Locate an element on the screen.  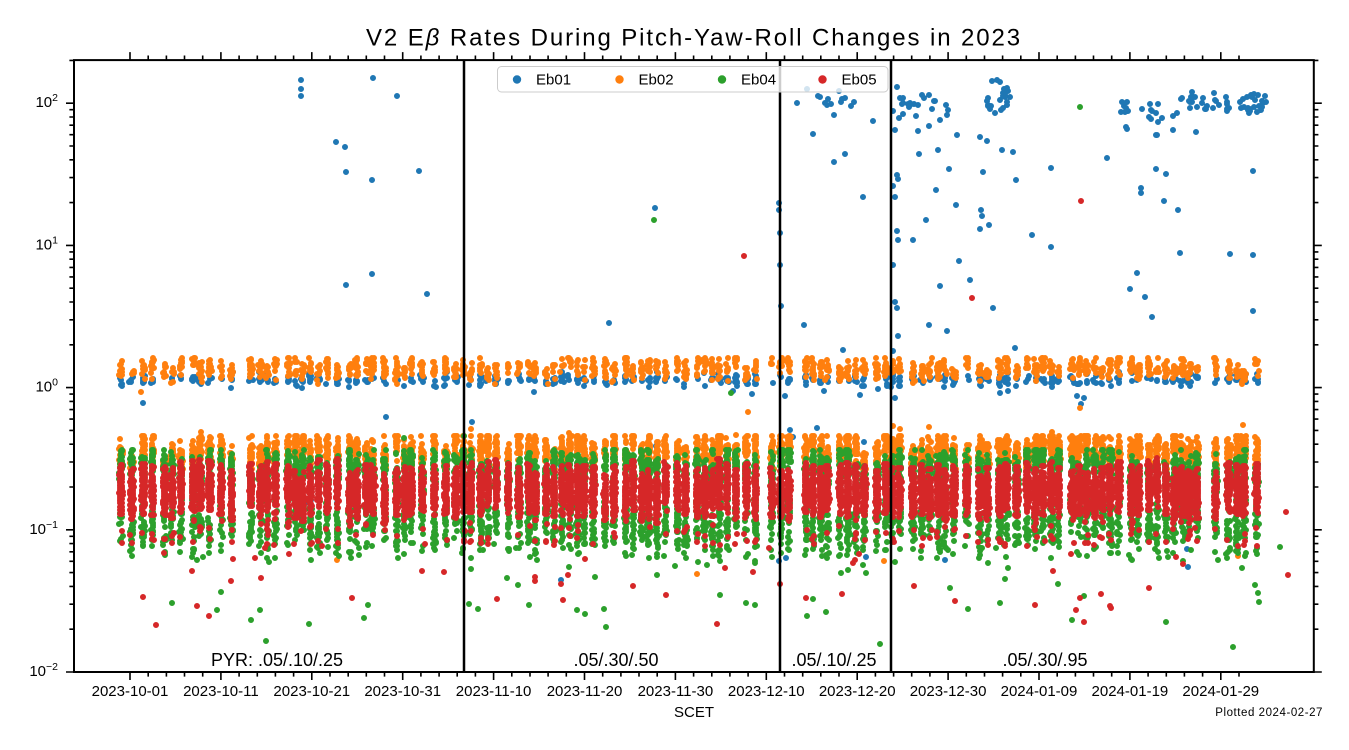
svg-text: .05/.10/.25 is located at coordinates (833, 660).